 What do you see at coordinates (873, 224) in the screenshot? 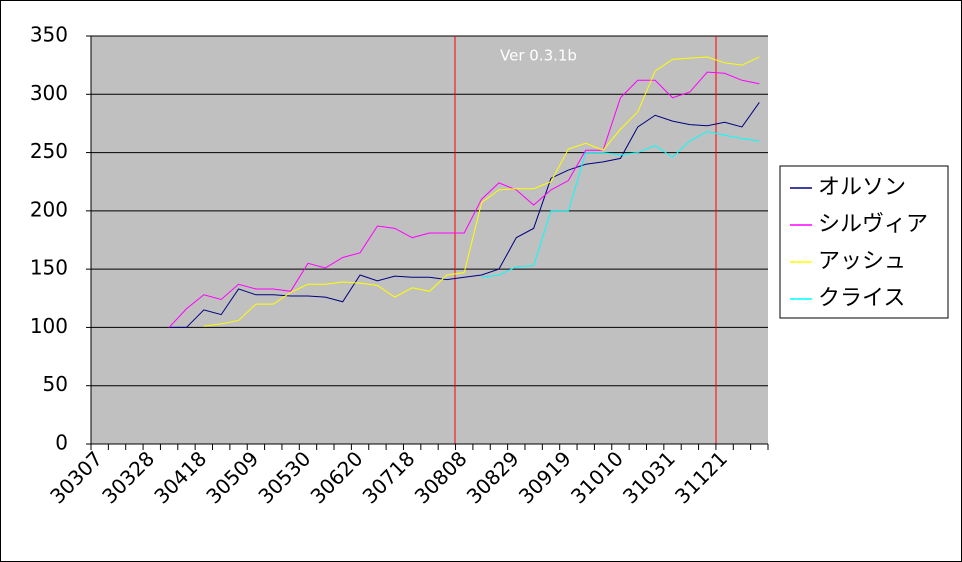
I see `legend-label: シルヴィア` at bounding box center [873, 224].